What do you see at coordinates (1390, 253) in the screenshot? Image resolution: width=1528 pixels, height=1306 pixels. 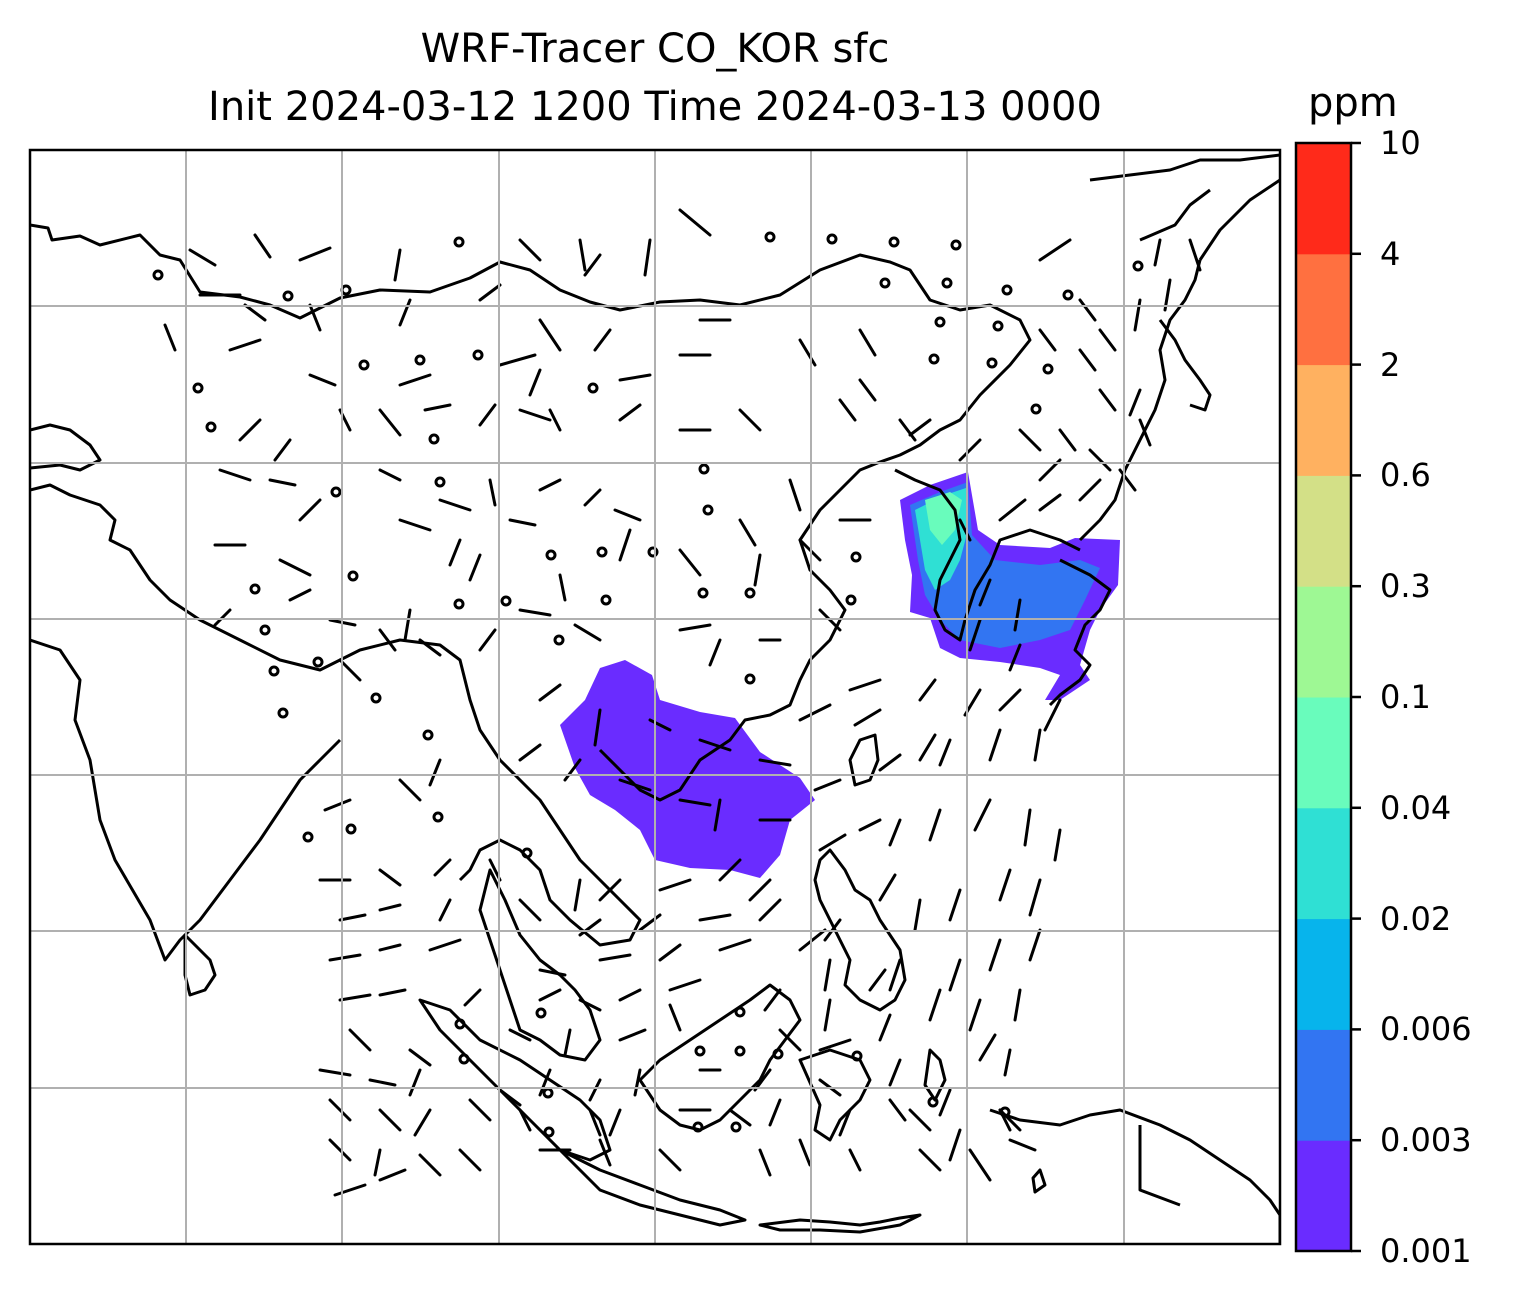 I see `colorbar-tick-label: 4` at bounding box center [1390, 253].